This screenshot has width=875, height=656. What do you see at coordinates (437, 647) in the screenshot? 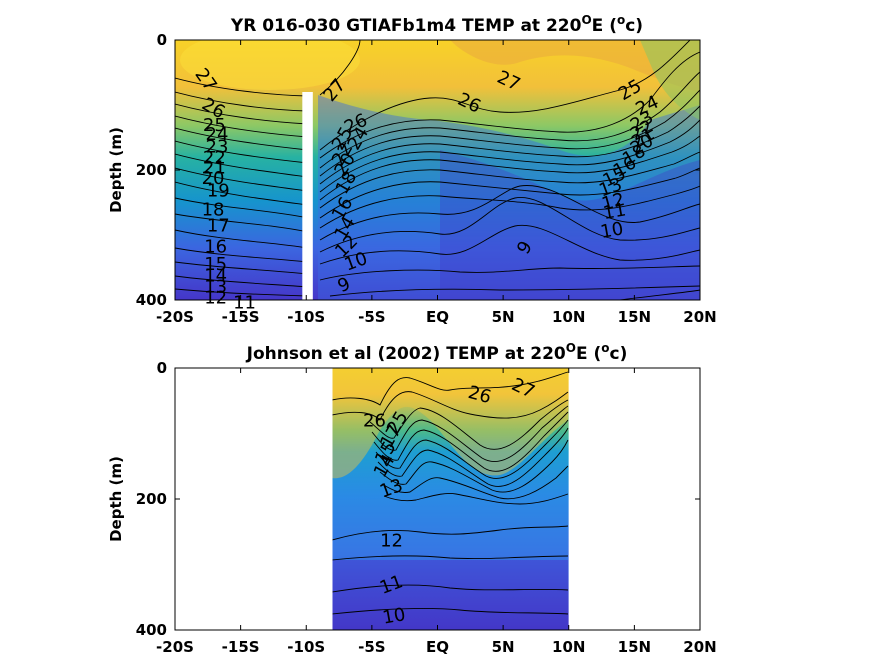
I see `bottom-x-tick-label: EQ` at bounding box center [437, 647].